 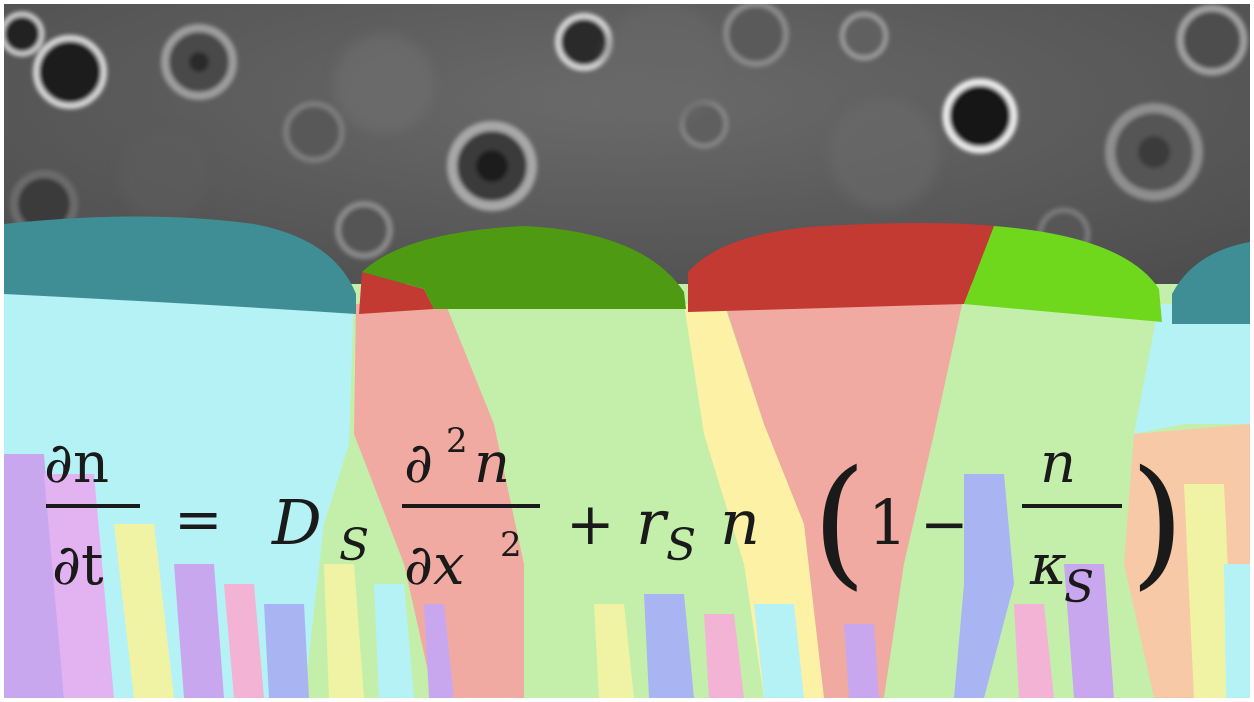 What do you see at coordinates (180, 265) in the screenshot?
I see `cap-teal-left` at bounding box center [180, 265].